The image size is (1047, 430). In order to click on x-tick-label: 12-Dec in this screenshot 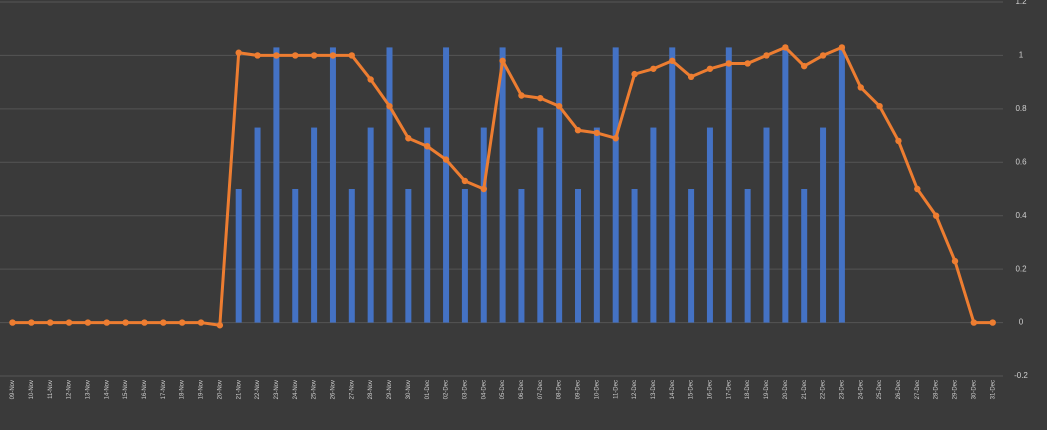, I will do `click(635, 389)`.